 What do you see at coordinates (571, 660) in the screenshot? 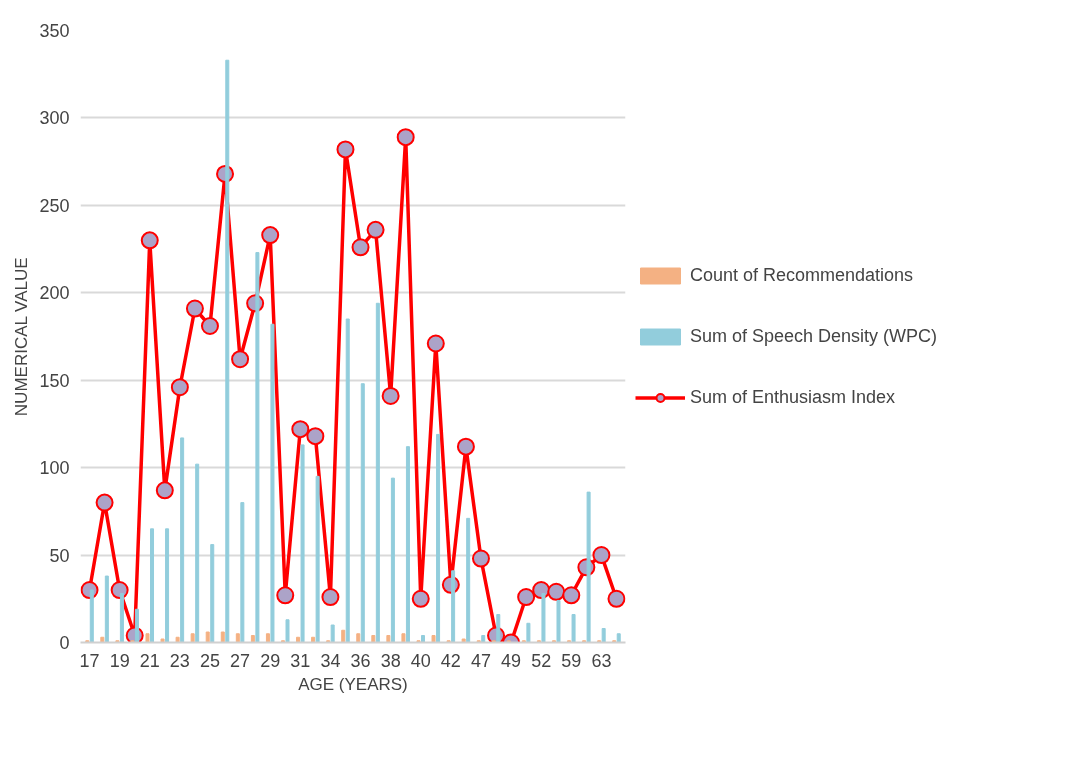
I see `x-tick-label: 59` at bounding box center [571, 660].